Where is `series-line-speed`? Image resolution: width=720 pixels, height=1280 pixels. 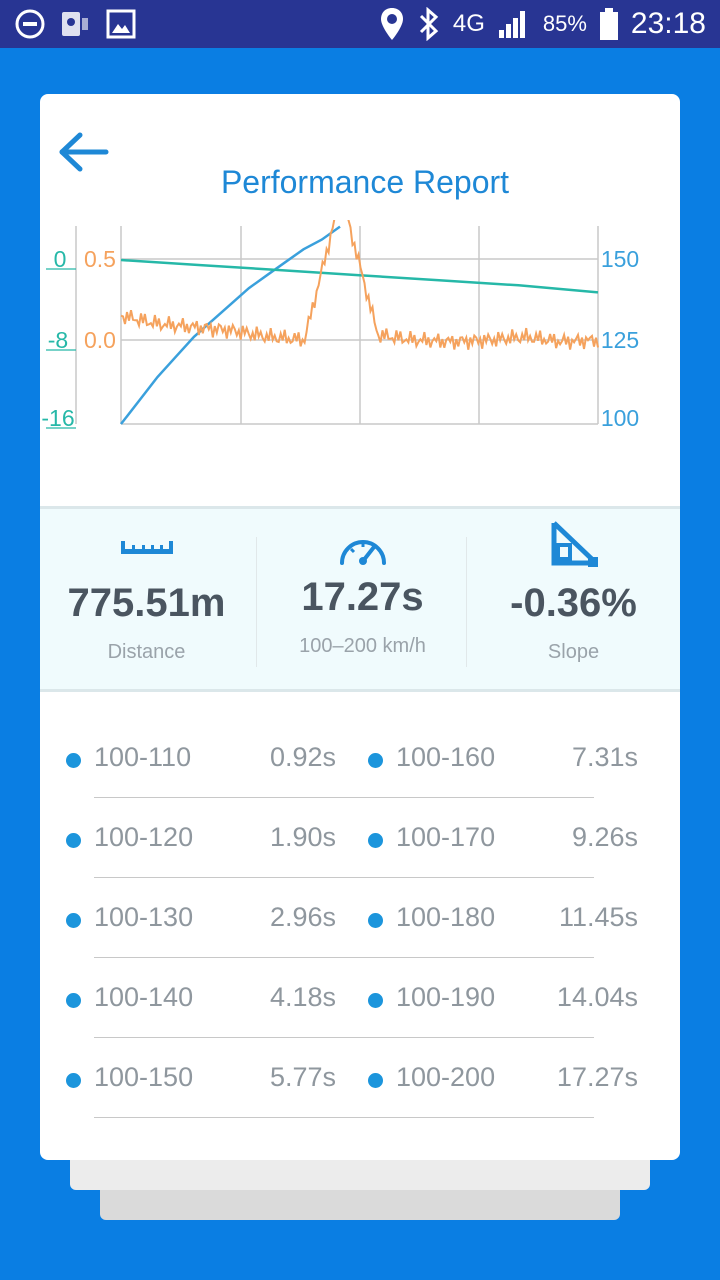
series-line-speed is located at coordinates (230, 325).